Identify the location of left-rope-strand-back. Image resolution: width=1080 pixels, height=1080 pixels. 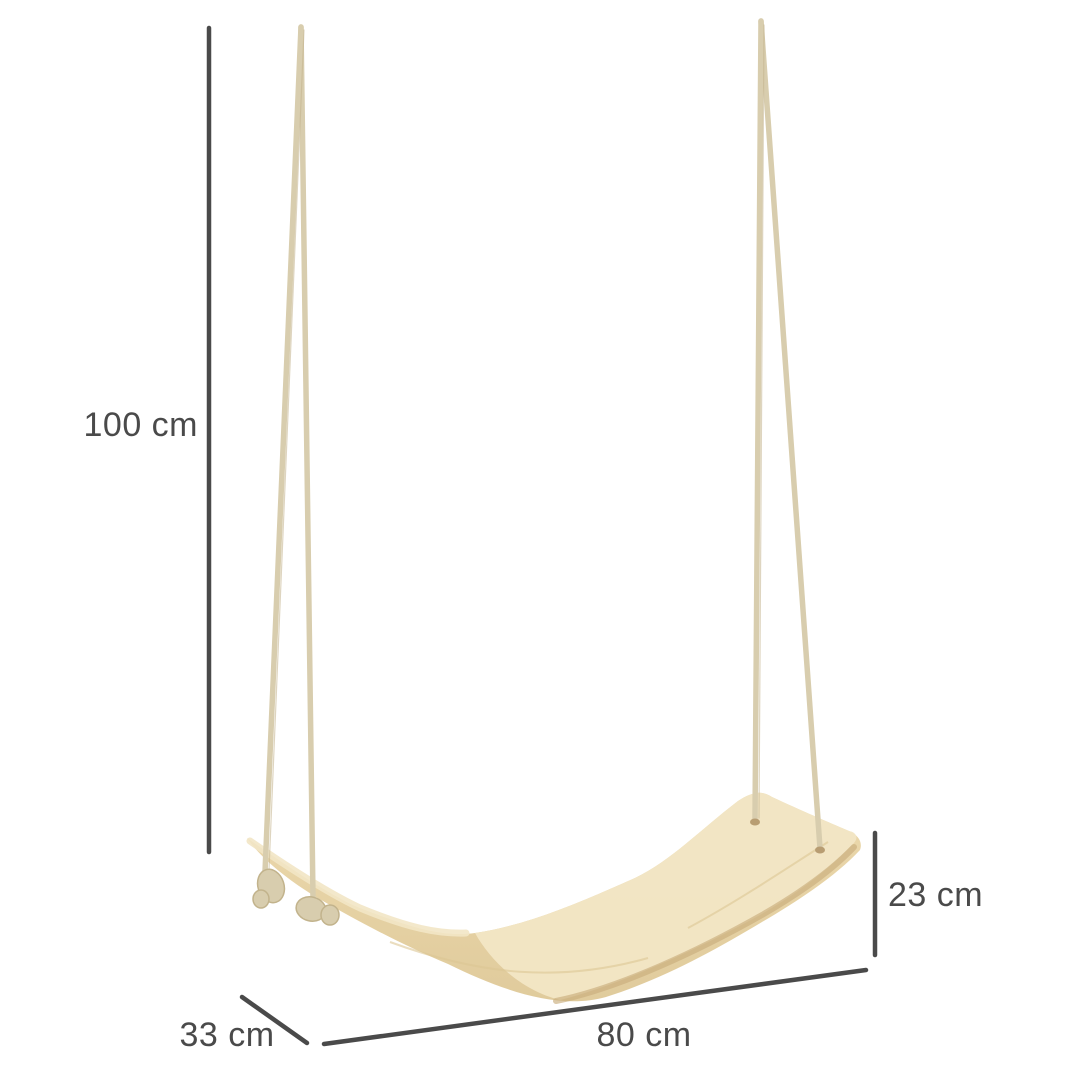
(307, 462).